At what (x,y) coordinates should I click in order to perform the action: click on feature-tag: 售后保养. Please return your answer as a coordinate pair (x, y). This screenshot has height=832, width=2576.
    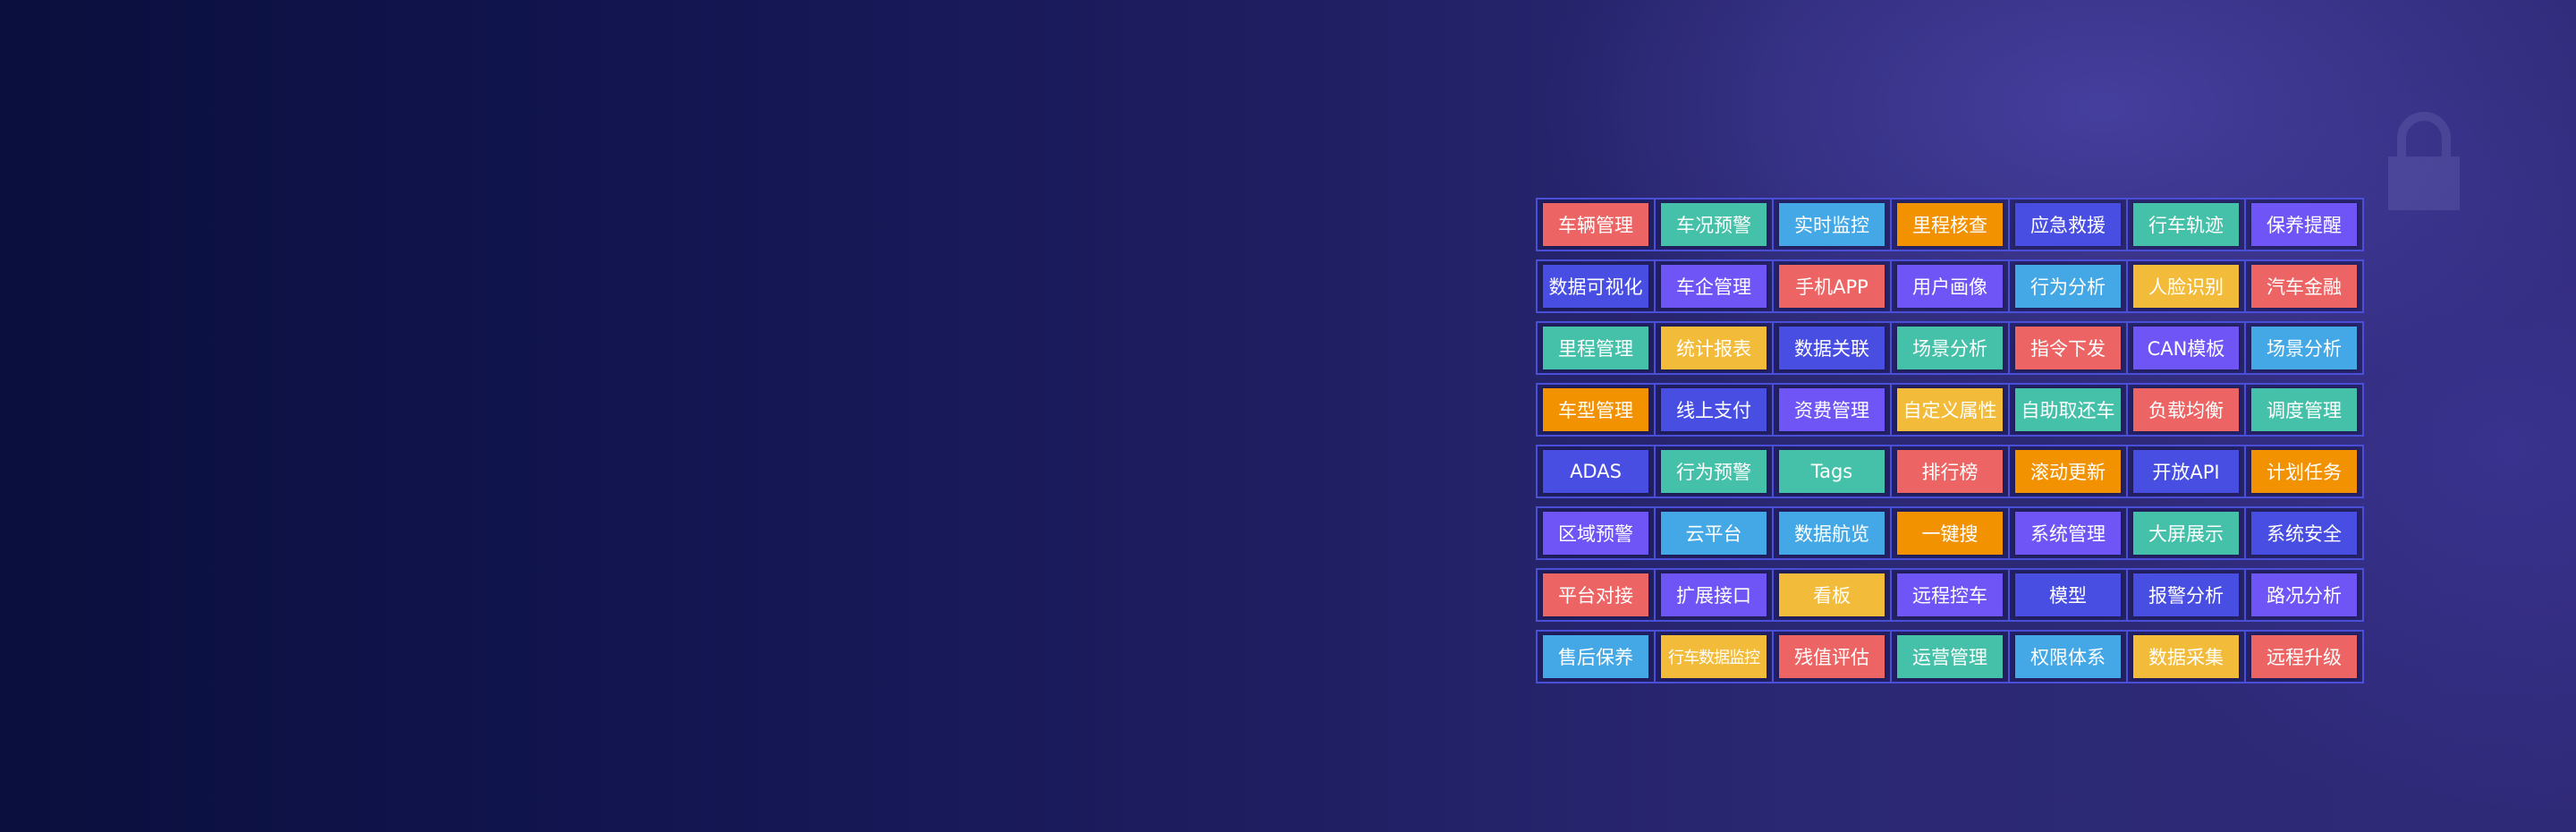
    Looking at the image, I should click on (1595, 656).